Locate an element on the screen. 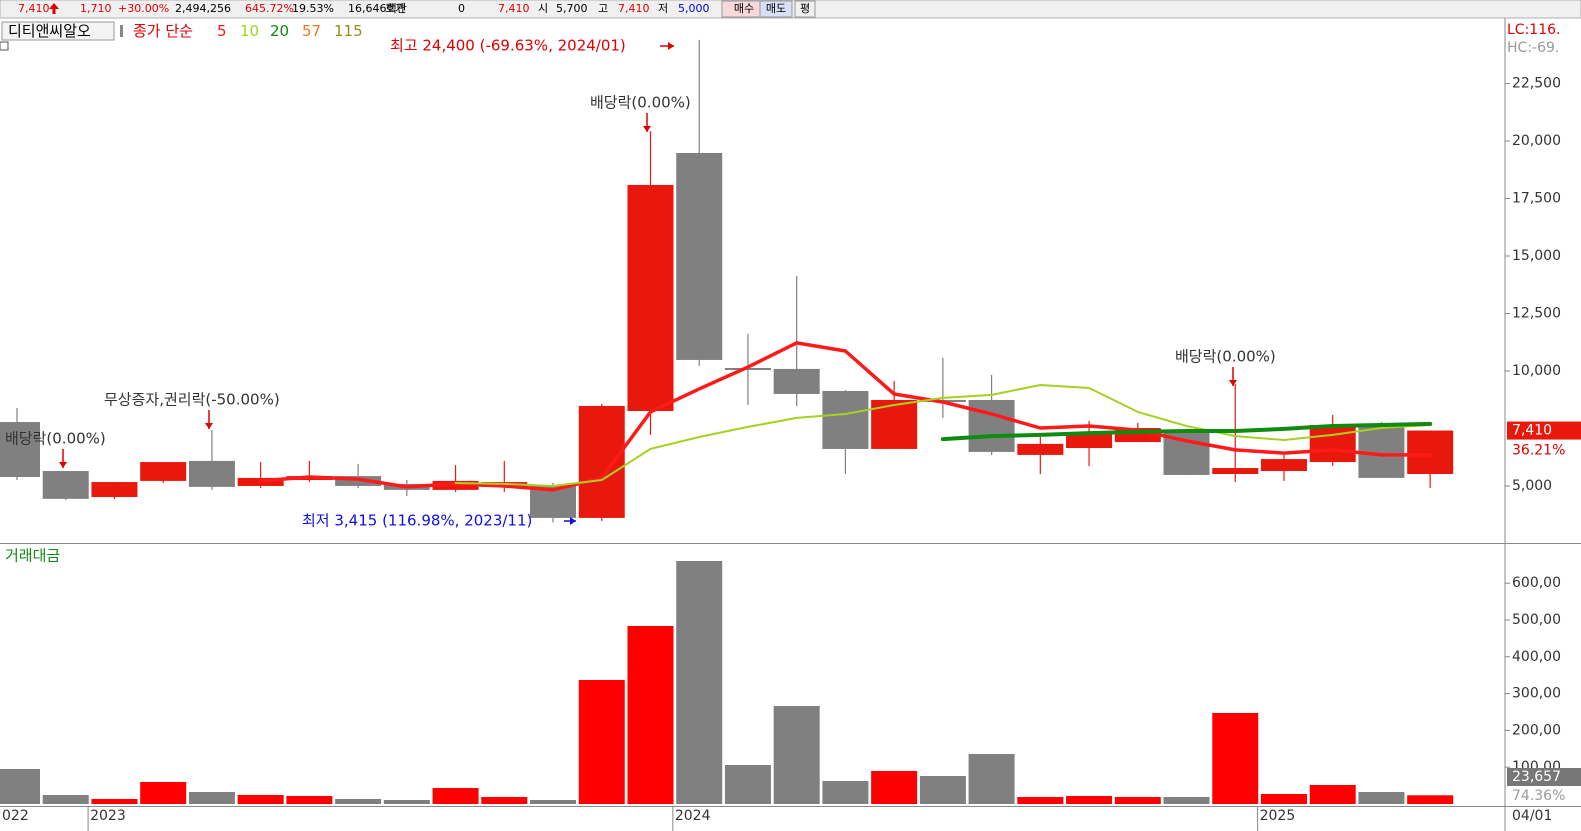  toolbar-value: 16,646백만 is located at coordinates (377, 8).